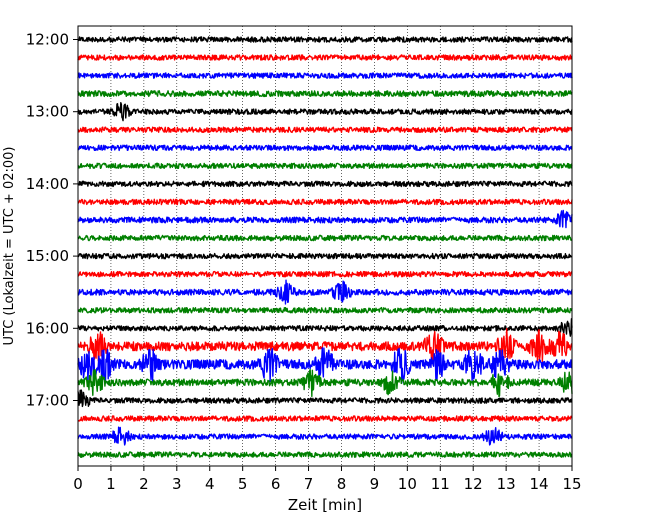 The image size is (650, 520). Describe the element at coordinates (325, 383) in the screenshot. I see `trace-16:45` at that location.